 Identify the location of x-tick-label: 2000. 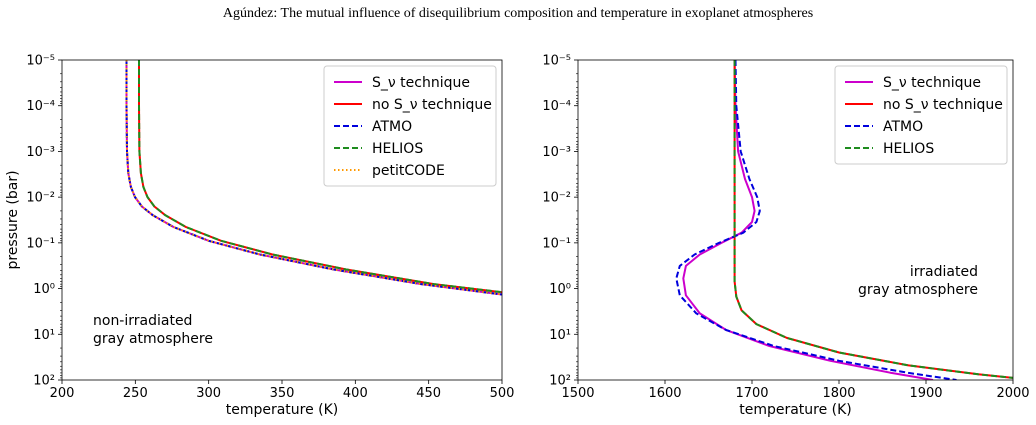
(1012, 393).